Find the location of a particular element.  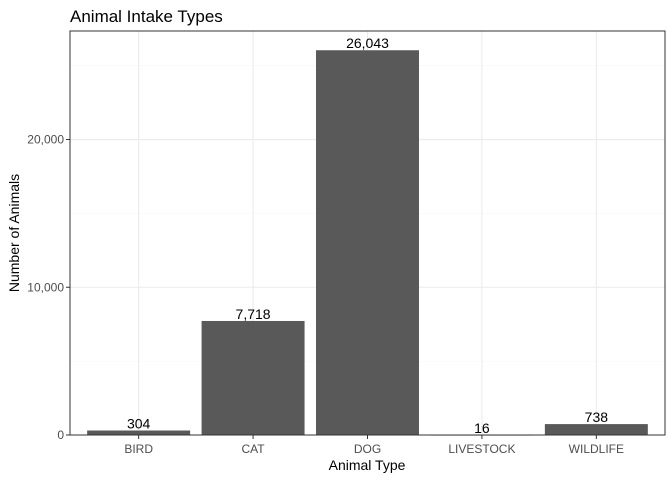

y-axis: 0 10,000 20,000 is located at coordinates (48, 287).